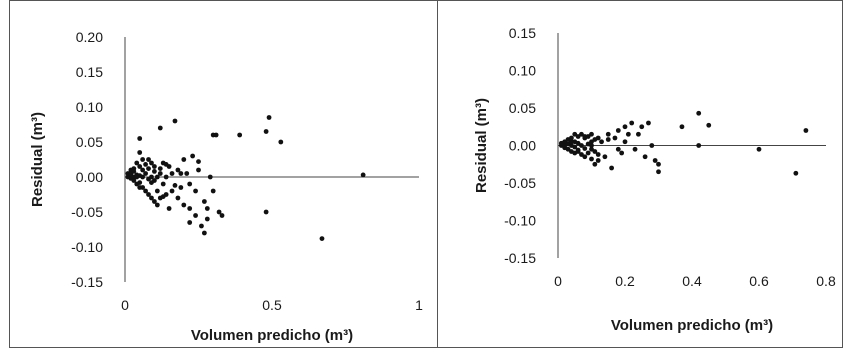 The image size is (848, 353). What do you see at coordinates (558, 281) in the screenshot?
I see `x-tick-label: 0` at bounding box center [558, 281].